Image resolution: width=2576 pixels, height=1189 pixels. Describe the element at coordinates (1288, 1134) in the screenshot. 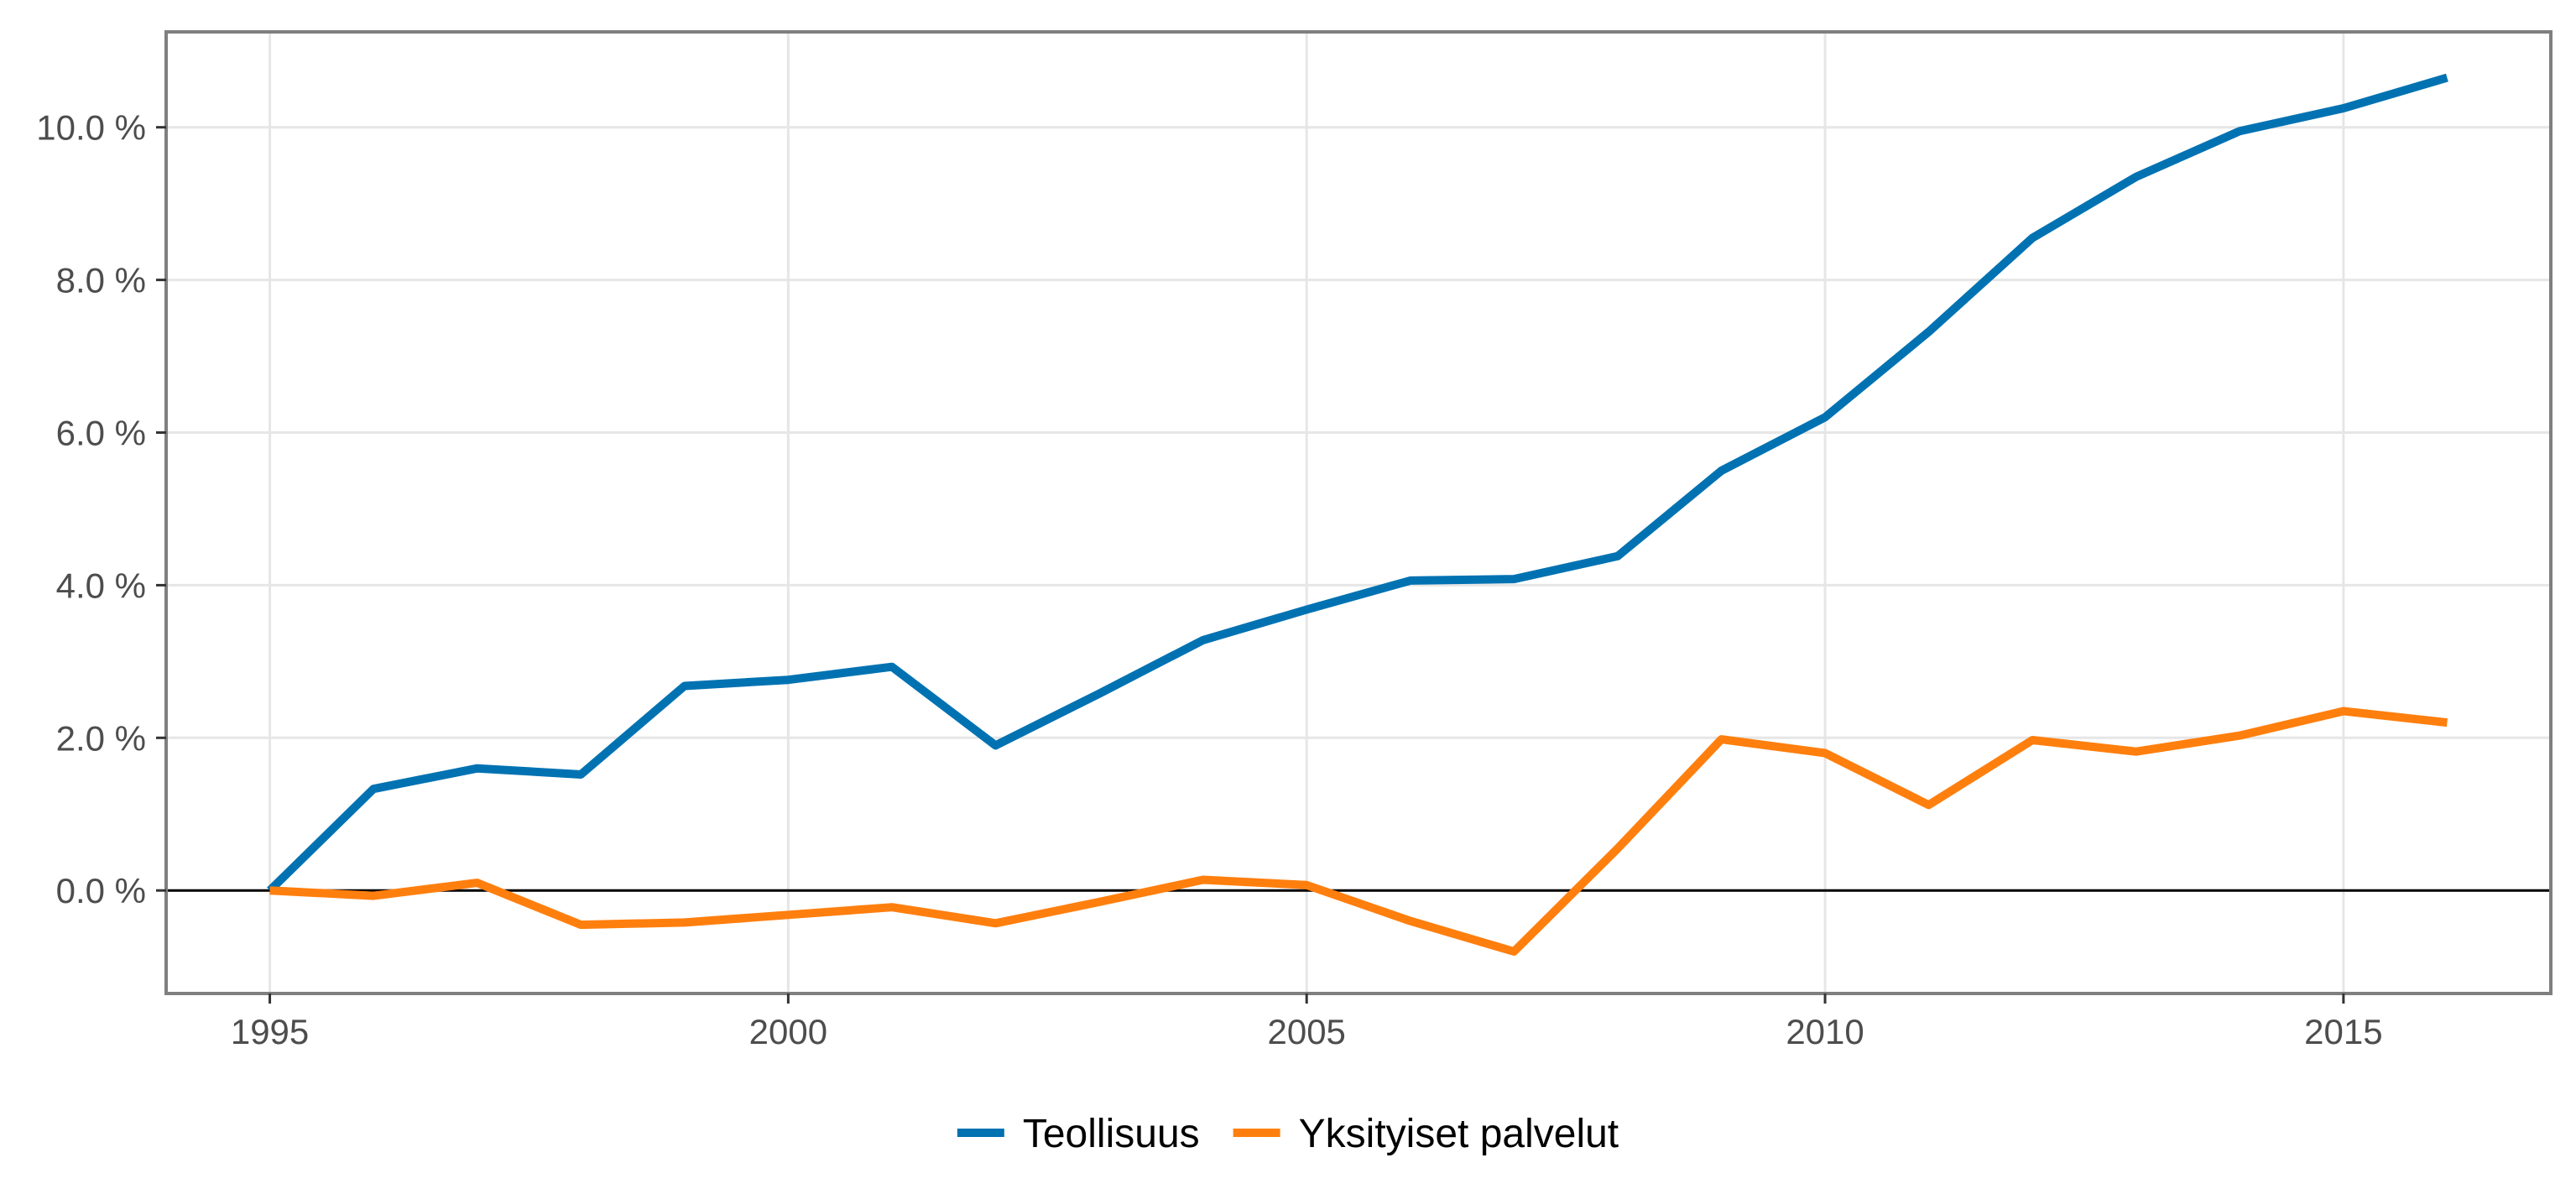

I see `legend: Teollisuus Yksityiset palvelut` at that location.